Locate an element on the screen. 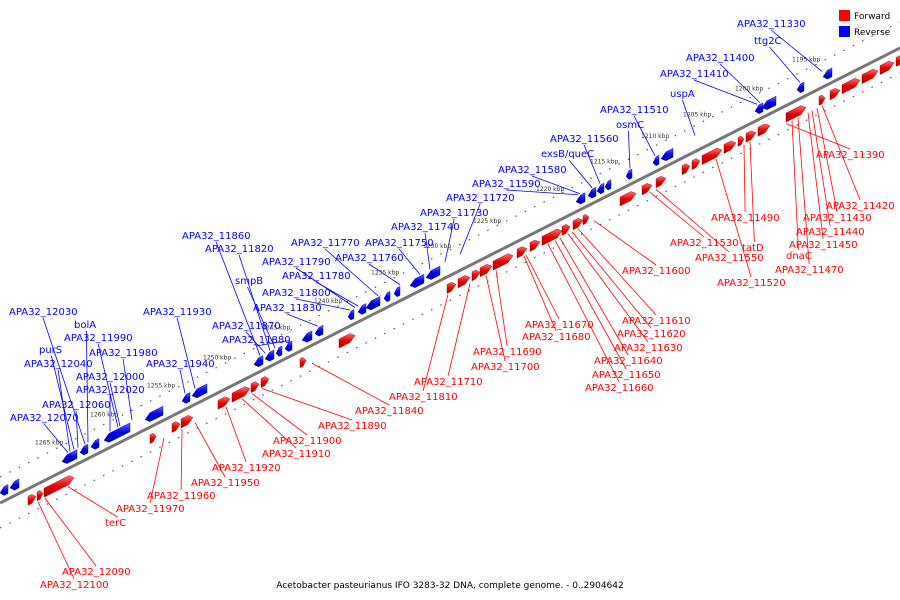 The width and height of the screenshot is (900, 600). forward-gene-label: APA32_11440 is located at coordinates (830, 232).